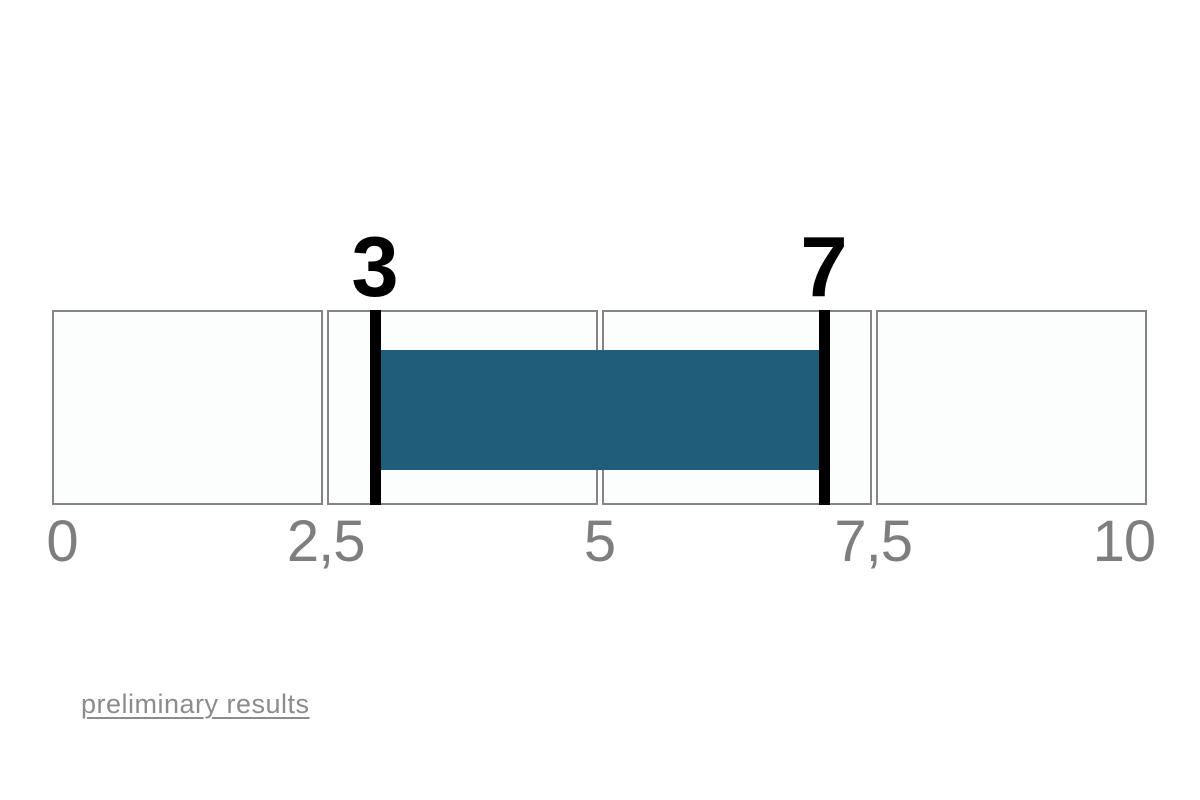  Describe the element at coordinates (375, 407) in the screenshot. I see `range-start-tick-marker` at that location.